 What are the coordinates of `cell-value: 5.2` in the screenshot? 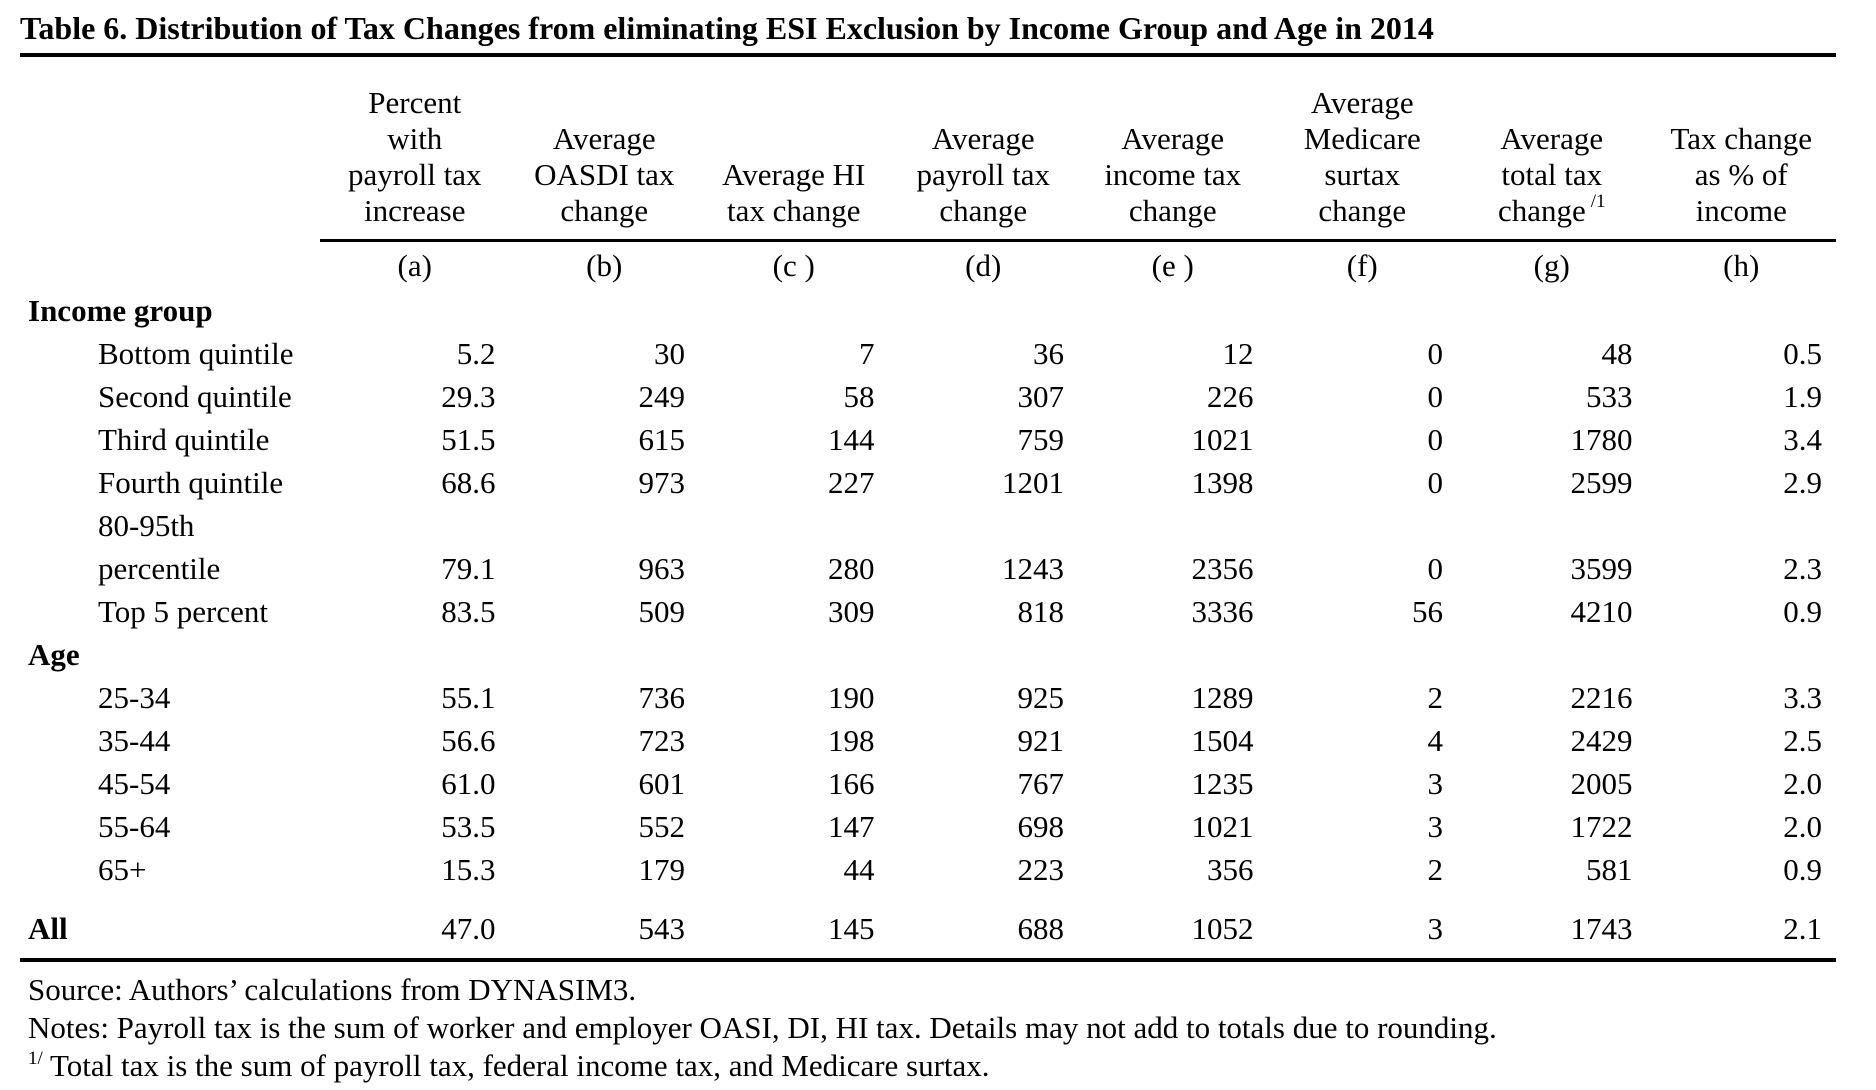 It's located at (476, 353).